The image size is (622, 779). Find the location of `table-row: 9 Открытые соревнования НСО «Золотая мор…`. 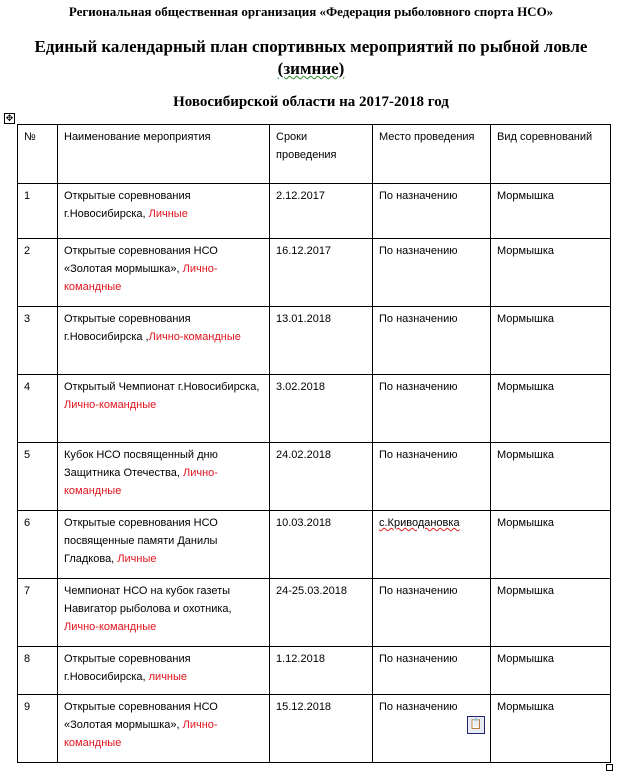

table-row: 9 Открытые соревнования НСО «Золотая мор… is located at coordinates (314, 728).